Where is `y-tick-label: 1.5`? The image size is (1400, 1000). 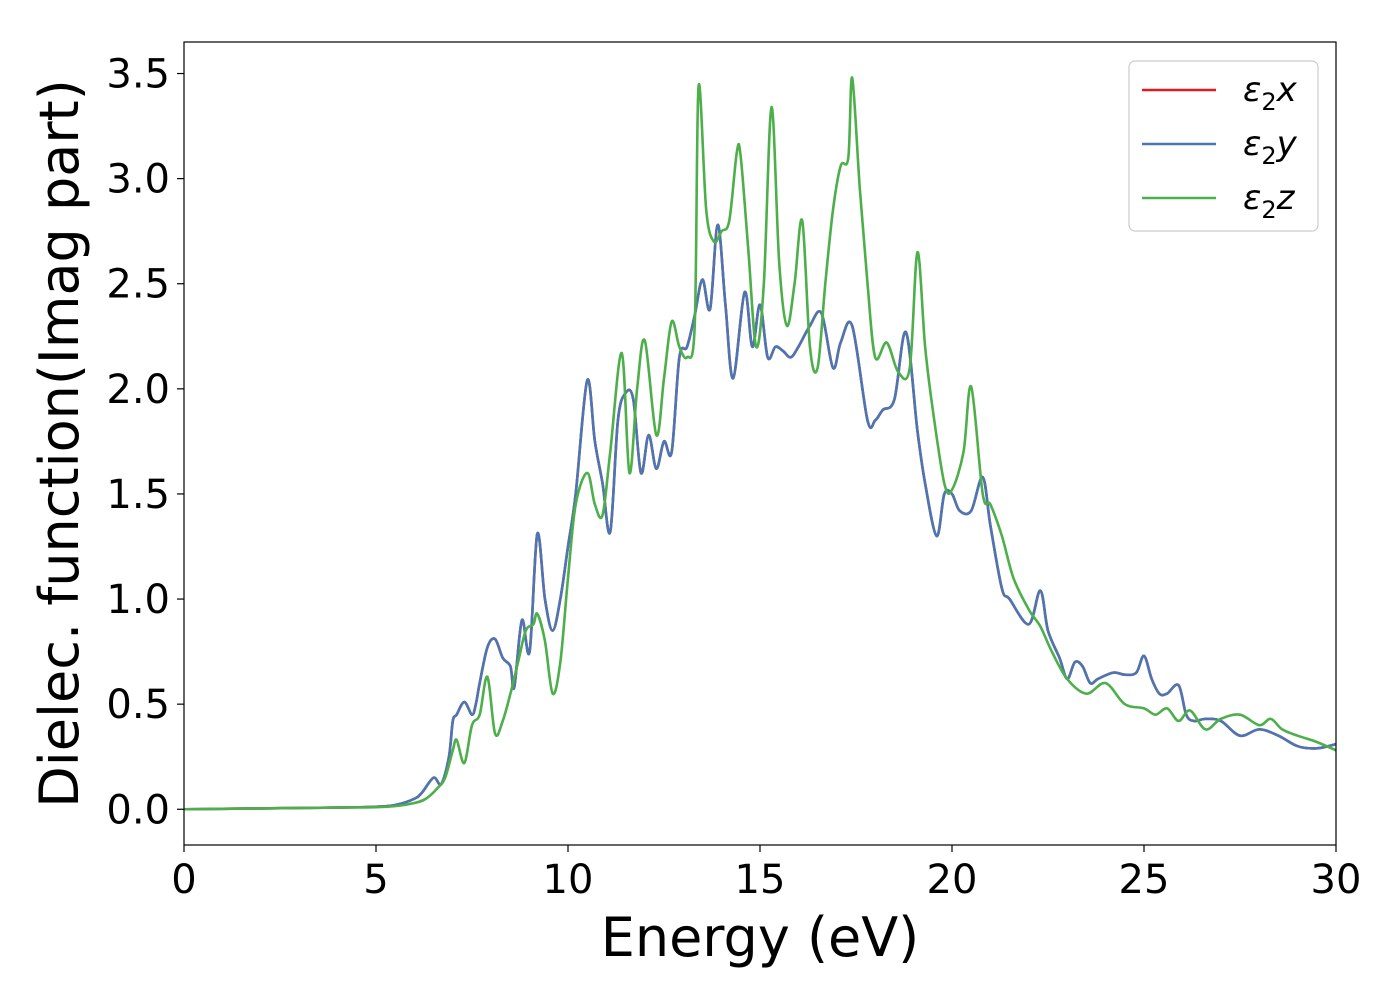
y-tick-label: 1.5 is located at coordinates (138, 495).